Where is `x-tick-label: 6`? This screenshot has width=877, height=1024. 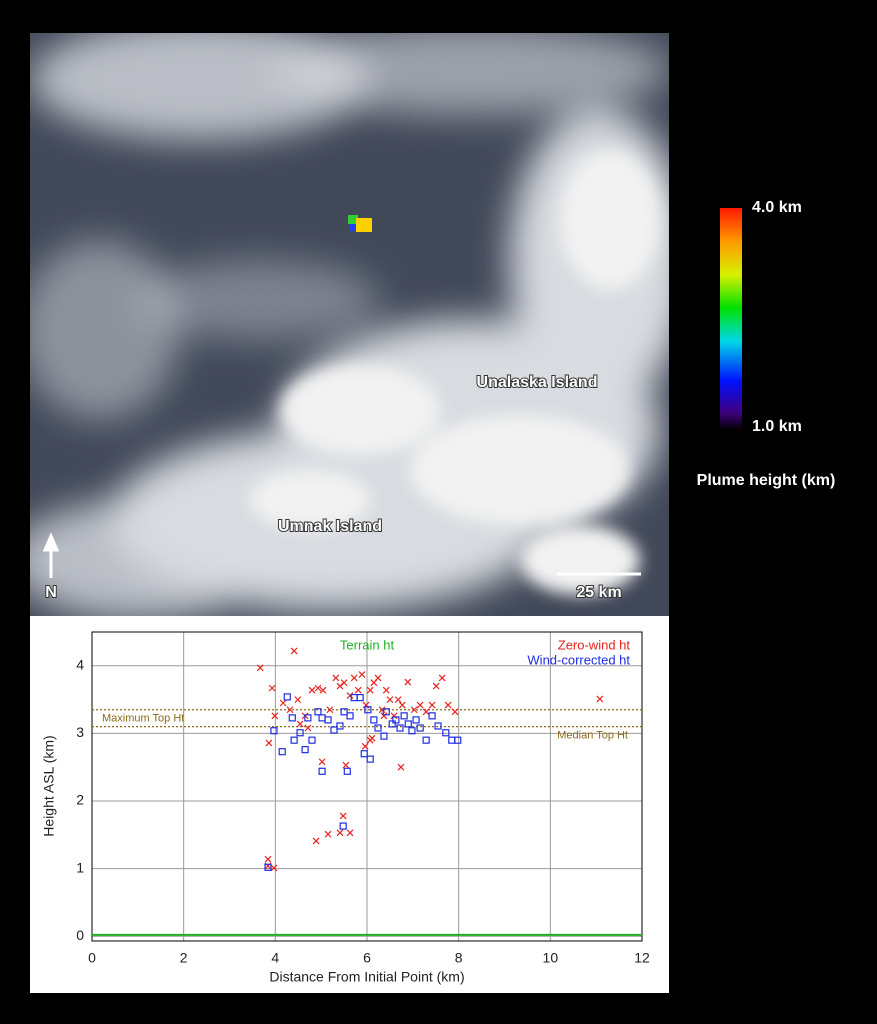 x-tick-label: 6 is located at coordinates (367, 958).